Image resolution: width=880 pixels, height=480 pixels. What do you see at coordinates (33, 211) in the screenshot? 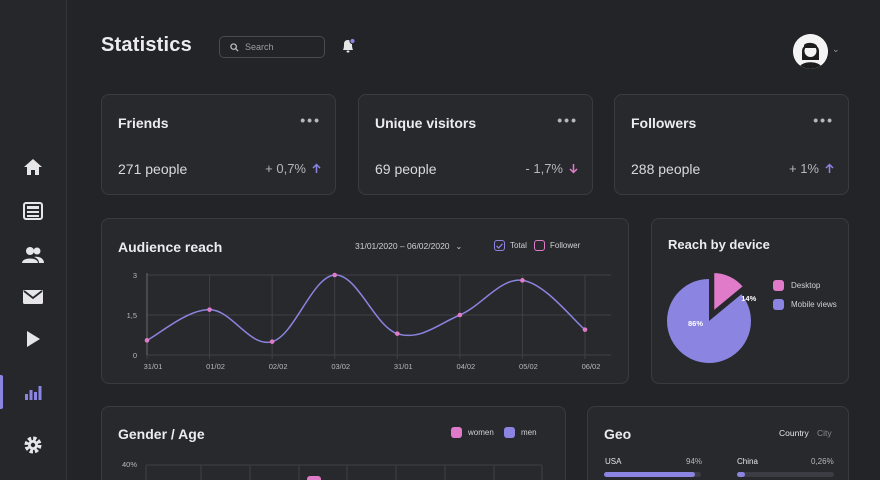
I see `news-icon` at bounding box center [33, 211].